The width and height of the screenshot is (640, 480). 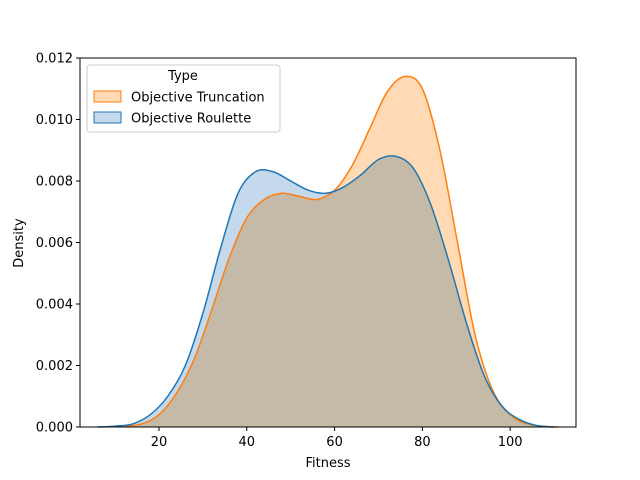 I want to click on x-axis-label: Fitness, so click(x=327, y=463).